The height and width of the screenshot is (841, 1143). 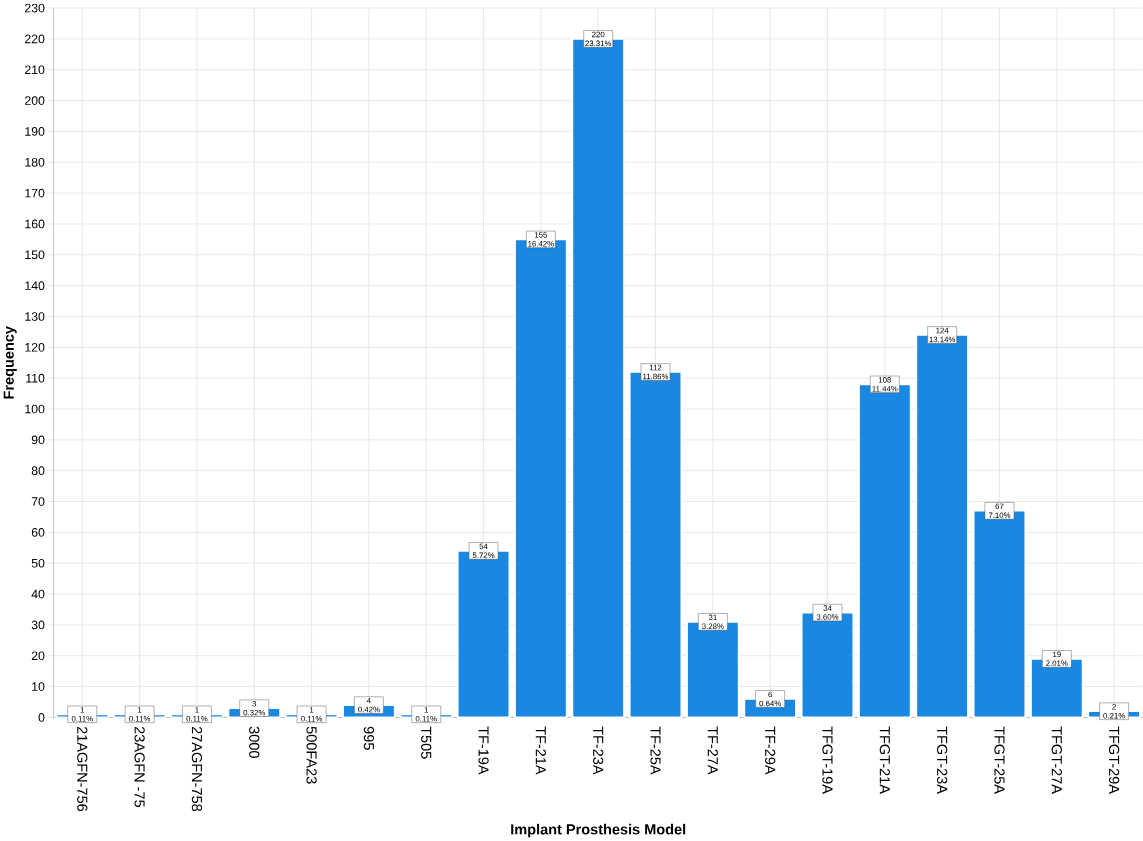 I want to click on y-tick-label: 100, so click(x=35, y=409).